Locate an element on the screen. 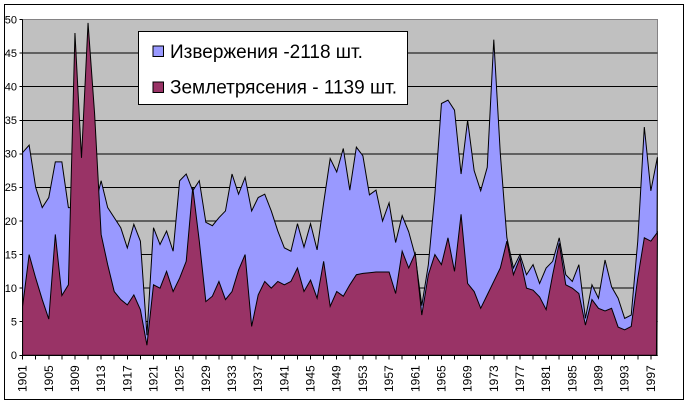  svg-text: 1929 is located at coordinates (206, 378).